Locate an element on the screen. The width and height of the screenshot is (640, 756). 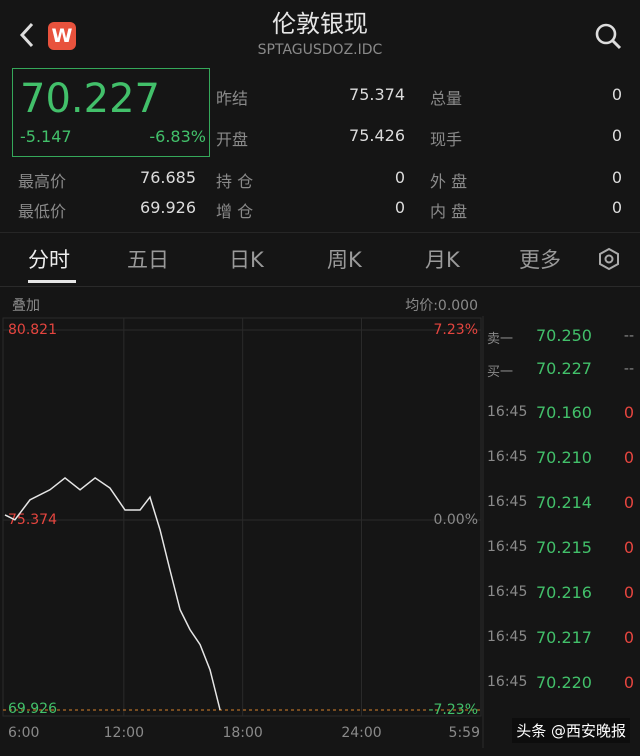
tab: 五日 is located at coordinates (148, 260).